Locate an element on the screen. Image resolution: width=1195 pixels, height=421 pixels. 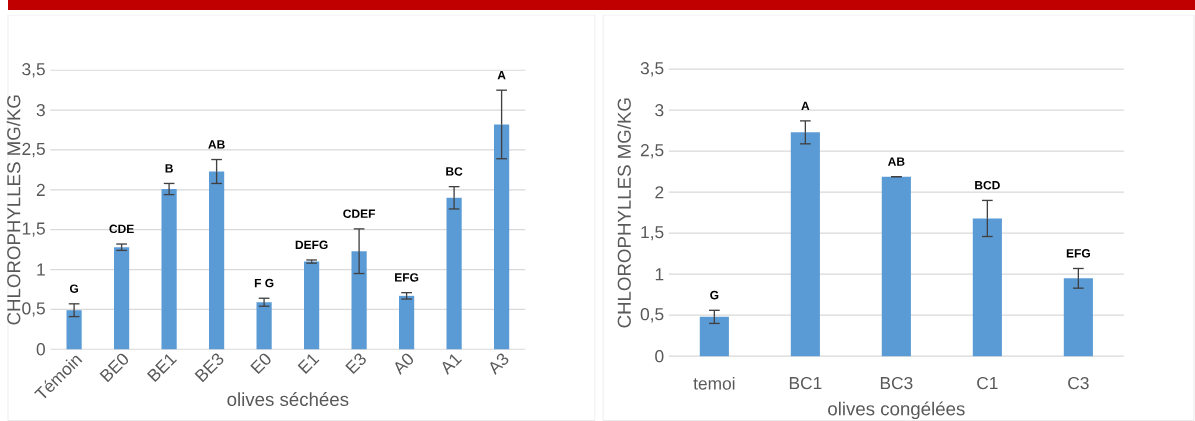
x-tick-label: A0 is located at coordinates (404, 364).